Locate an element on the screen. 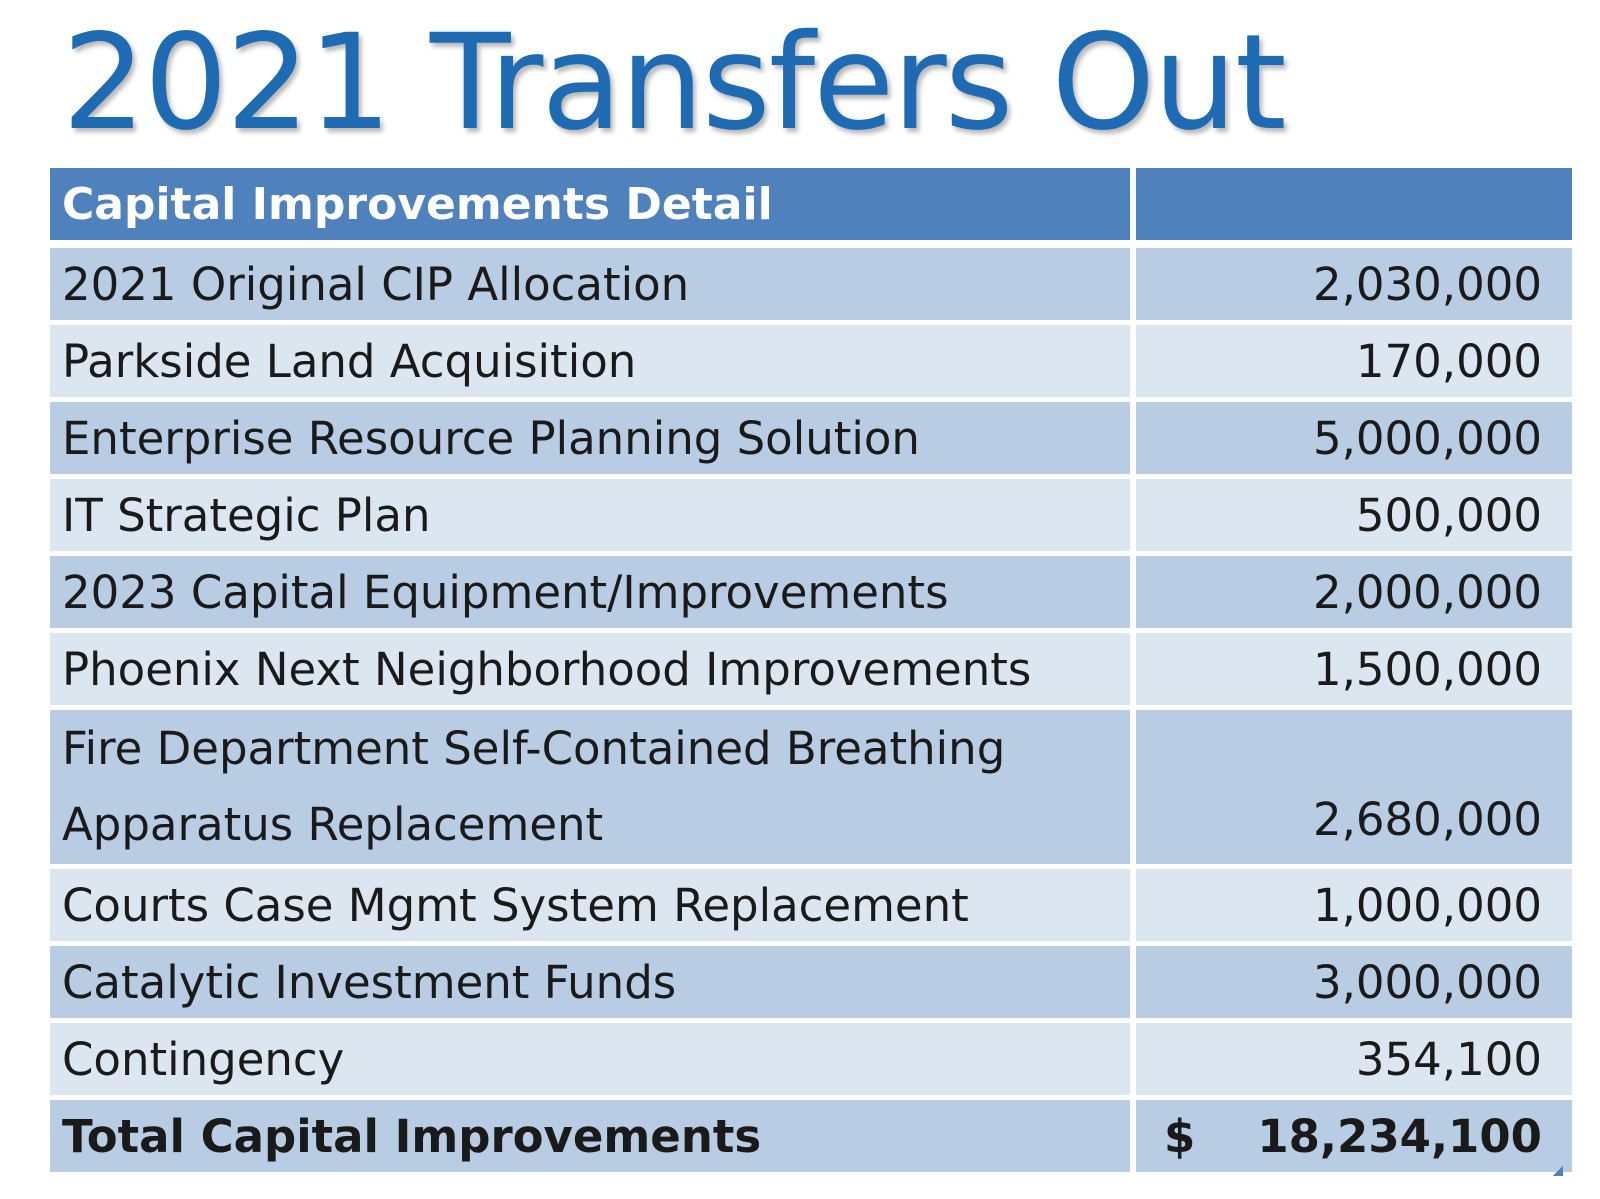 The image size is (1600, 1199). row-label: Contingency is located at coordinates (593, 1060).